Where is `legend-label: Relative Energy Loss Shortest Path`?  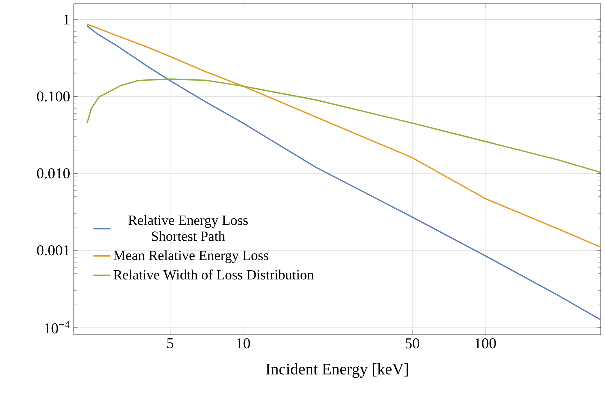 legend-label: Relative Energy Loss Shortest Path is located at coordinates (188, 228).